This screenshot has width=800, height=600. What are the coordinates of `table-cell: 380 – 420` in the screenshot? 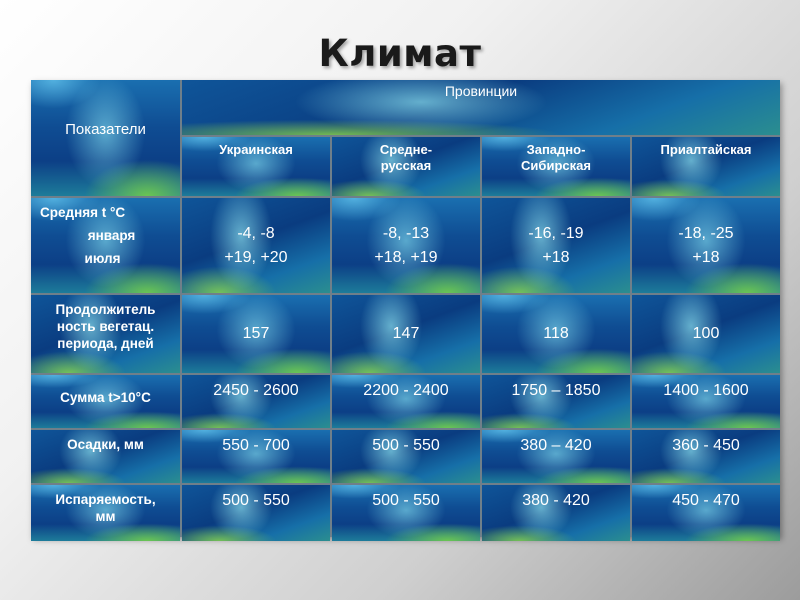 It's located at (556, 456).